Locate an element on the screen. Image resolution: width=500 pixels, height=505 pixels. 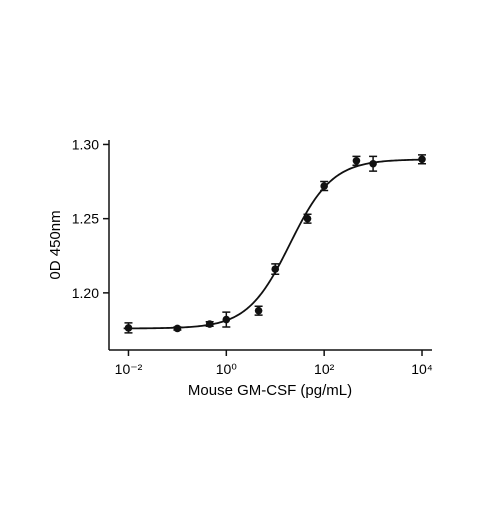
x-tick-label: 10⁻² is located at coordinates (129, 369).